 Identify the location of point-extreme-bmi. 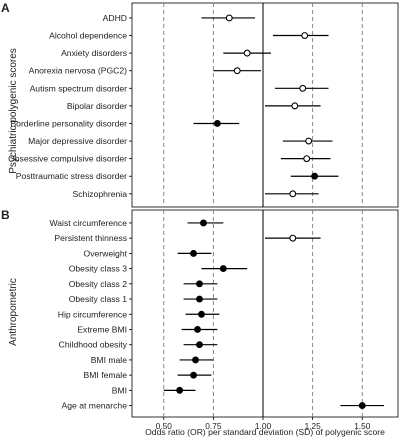
(197, 329).